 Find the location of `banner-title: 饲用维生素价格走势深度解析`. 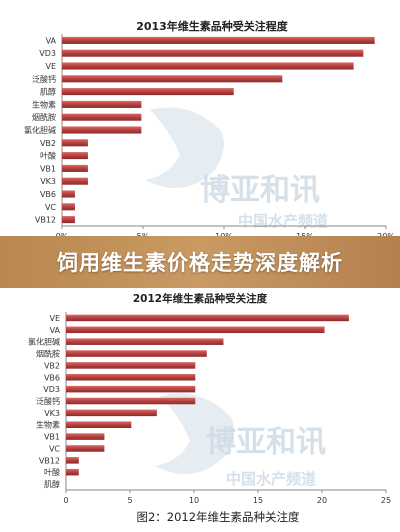

banner-title: 饲用维生素价格走势深度解析 is located at coordinates (200, 263).